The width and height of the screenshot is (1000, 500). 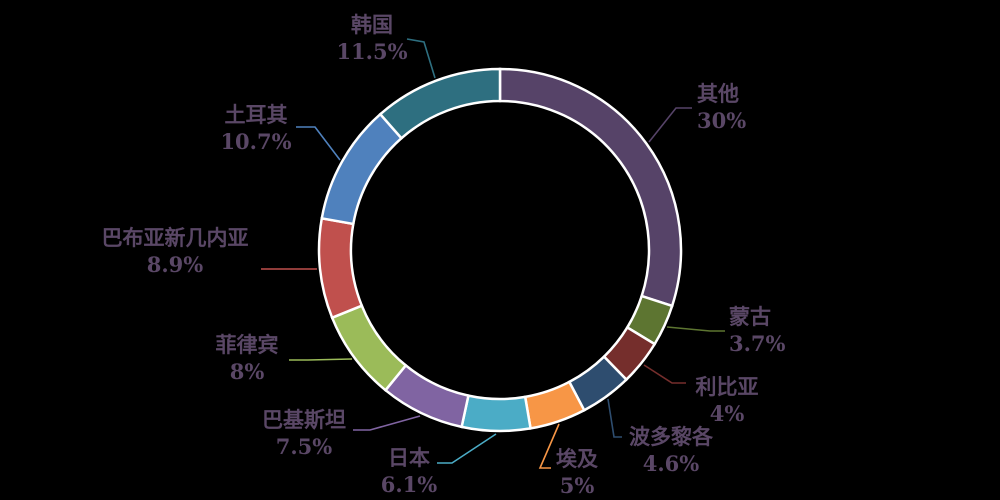 I want to click on slice-label-name: 利比亚, so click(x=727, y=386).